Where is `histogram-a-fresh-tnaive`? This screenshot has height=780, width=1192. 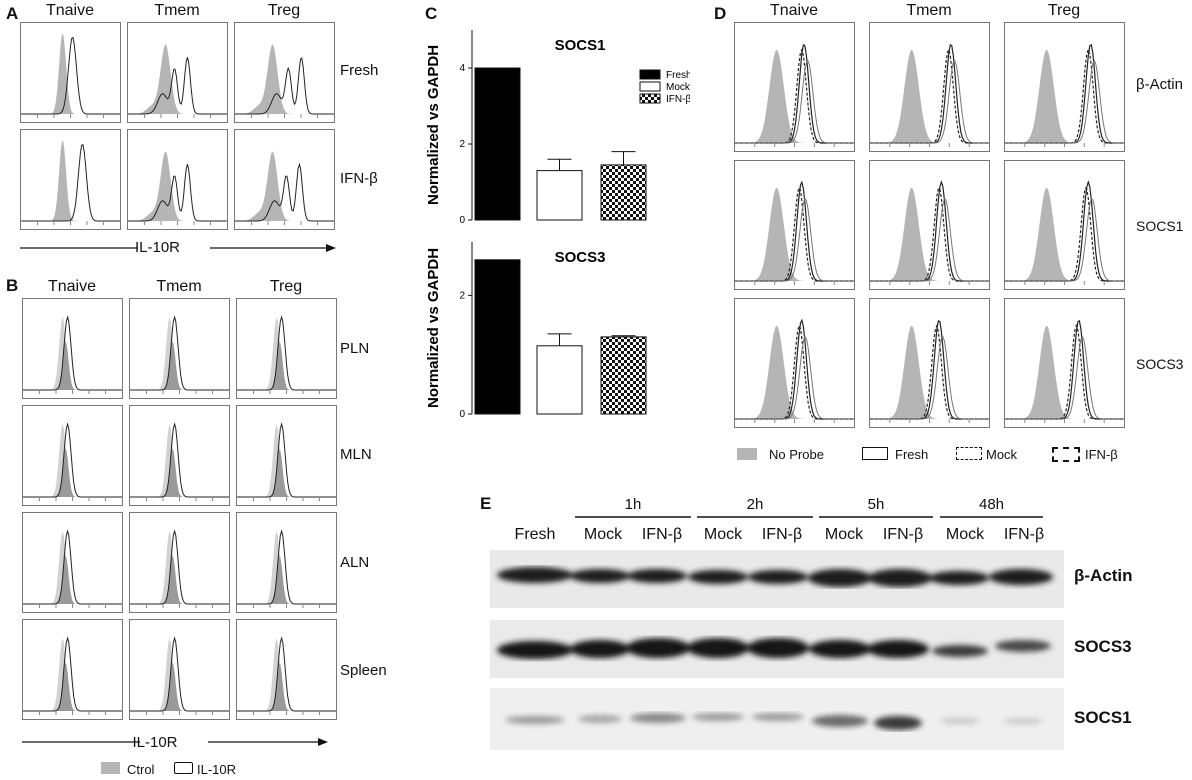
histogram-a-fresh-tnaive is located at coordinates (70, 72).